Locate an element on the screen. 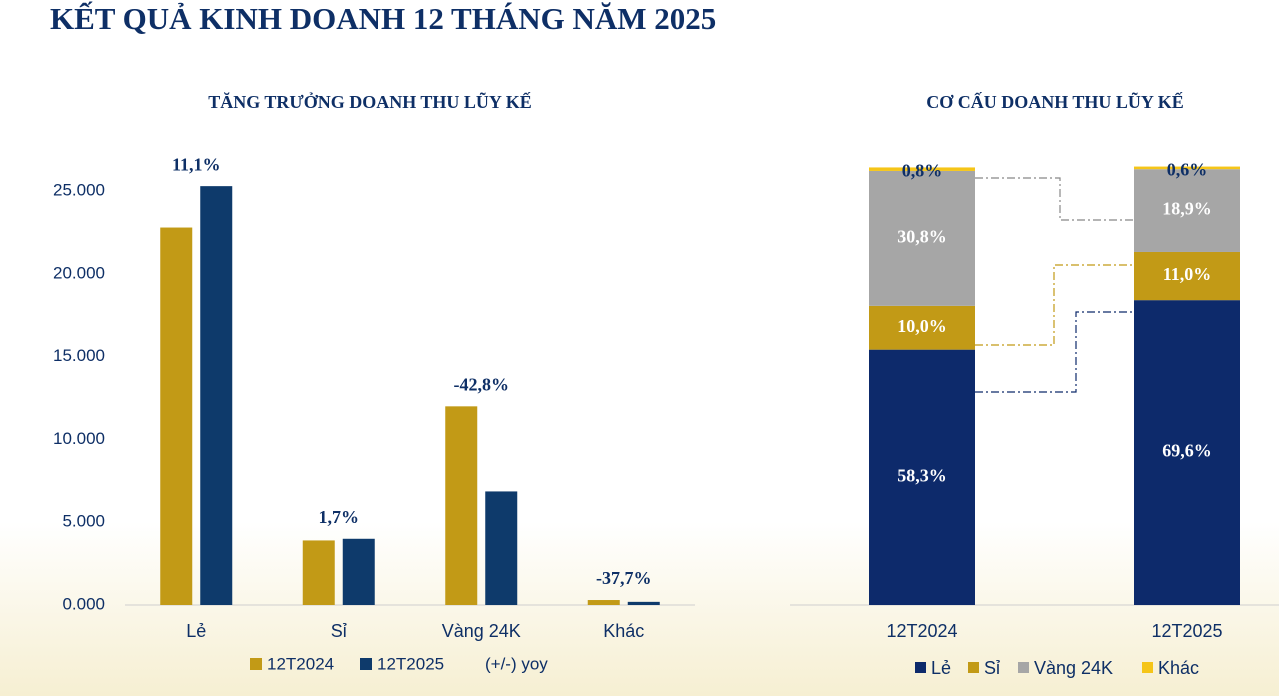  chart-title: CƠ CẤU DOANH THU LŨY KẾ is located at coordinates (1055, 101).